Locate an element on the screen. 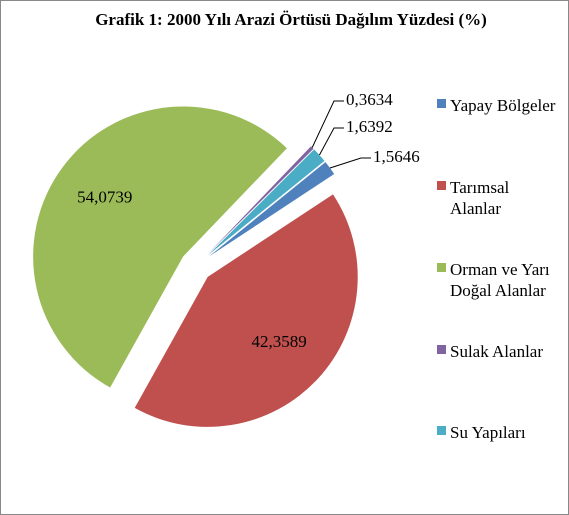  legend-item: Orman ve Yarı Doğal Alanlar is located at coordinates (497, 280).